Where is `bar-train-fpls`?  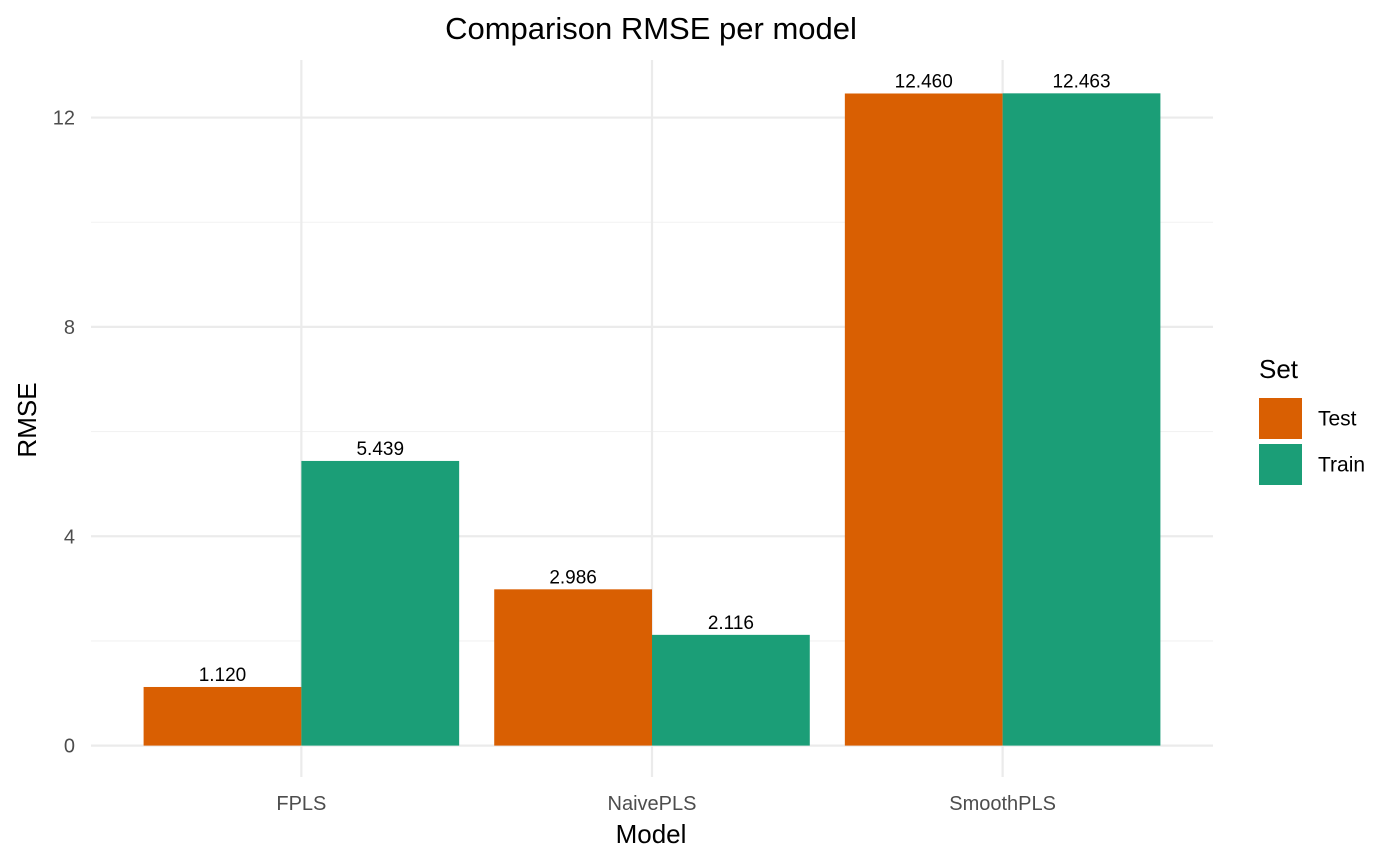
bar-train-fpls is located at coordinates (380, 603).